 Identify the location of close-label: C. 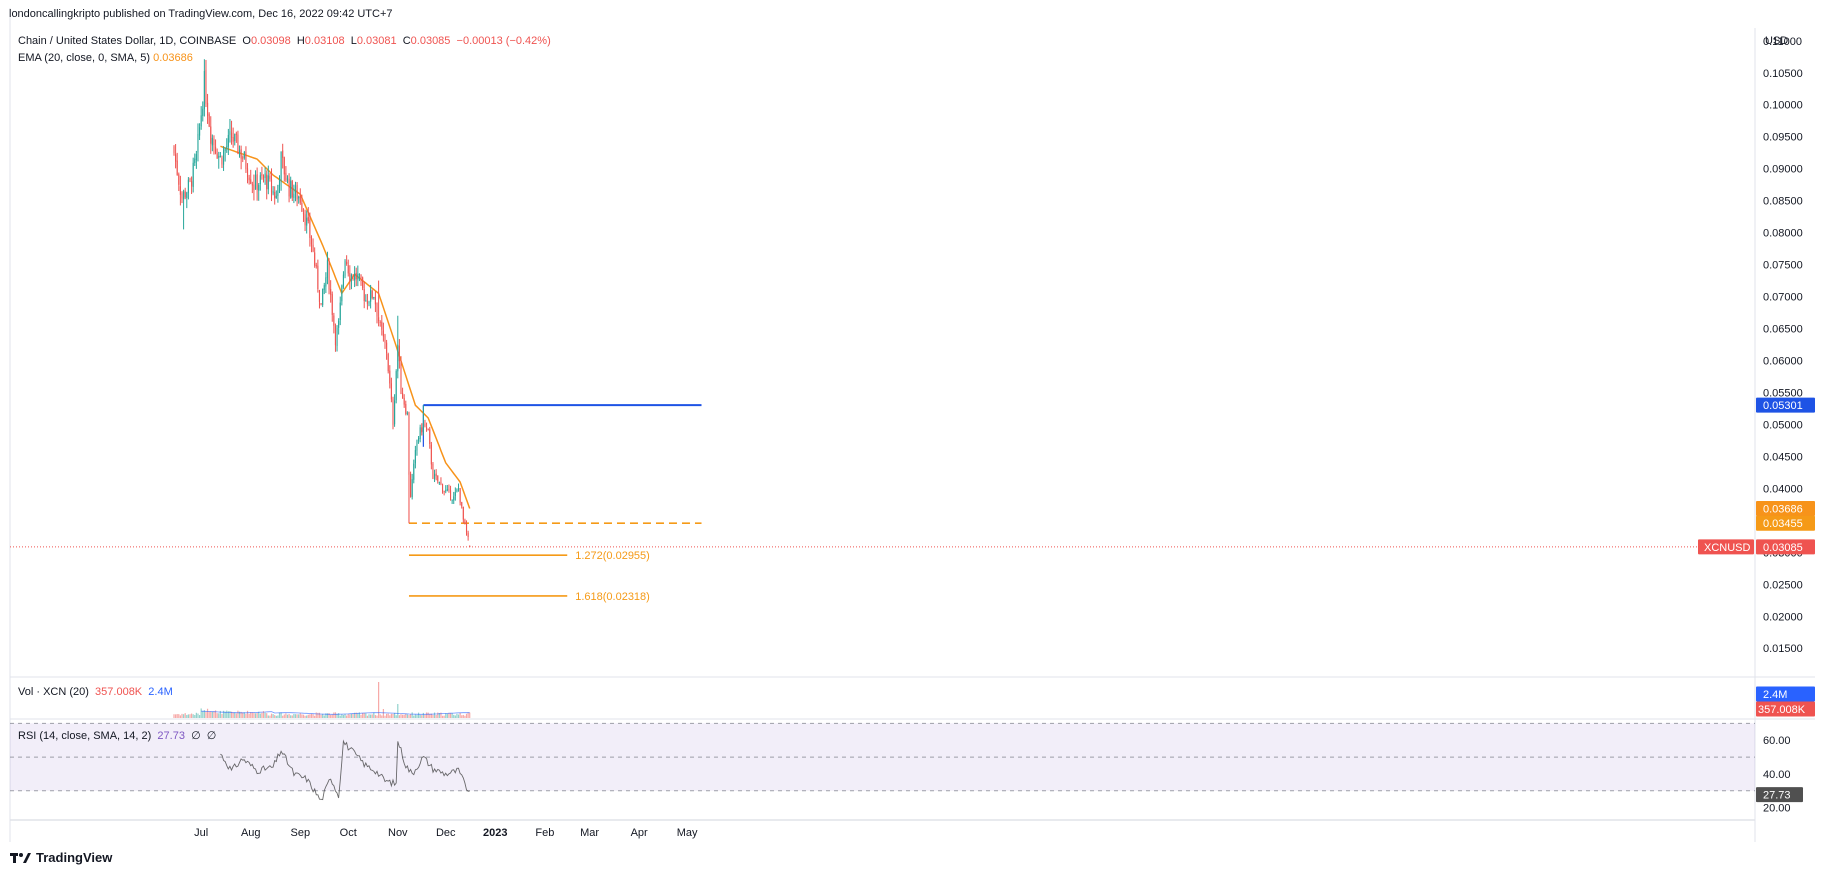
(406, 41).